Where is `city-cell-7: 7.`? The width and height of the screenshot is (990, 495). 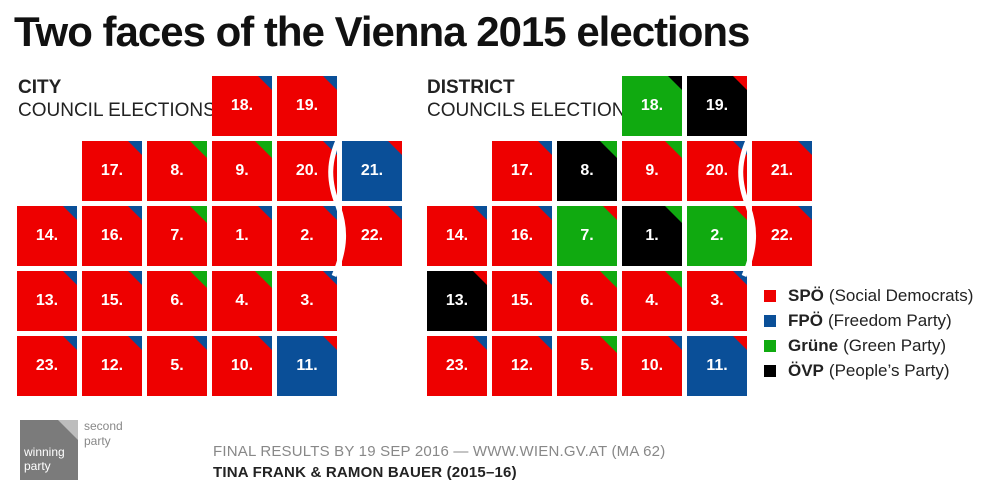
city-cell-7: 7. is located at coordinates (177, 236).